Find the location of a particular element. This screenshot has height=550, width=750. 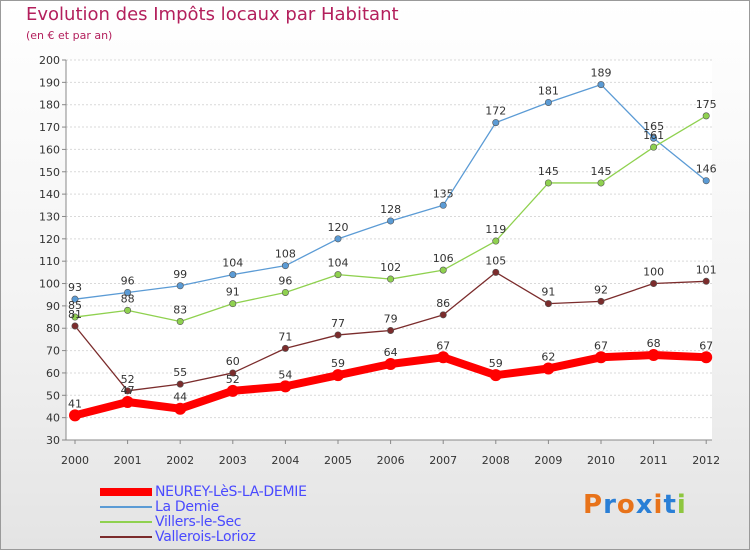

data-label: 81 is located at coordinates (75, 314).